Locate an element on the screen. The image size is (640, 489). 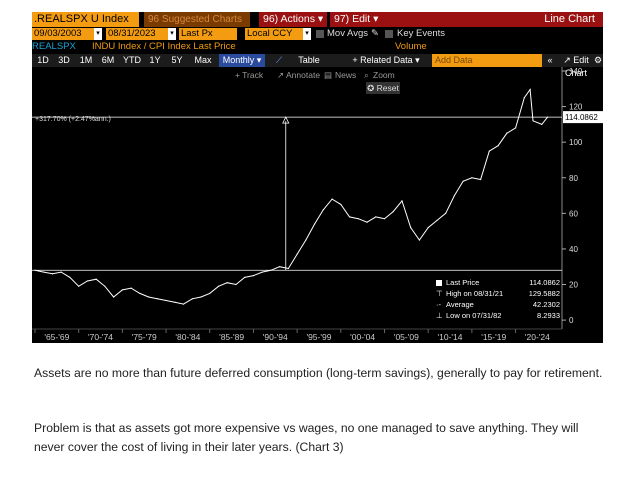
high-marker-icon: ⊤ is located at coordinates (439, 293).